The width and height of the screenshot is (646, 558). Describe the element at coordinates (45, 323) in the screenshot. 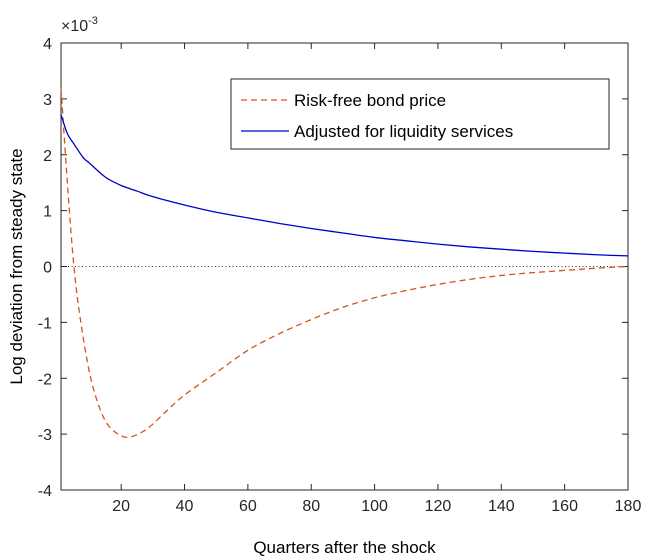

I see `y-tick-label: -1` at that location.